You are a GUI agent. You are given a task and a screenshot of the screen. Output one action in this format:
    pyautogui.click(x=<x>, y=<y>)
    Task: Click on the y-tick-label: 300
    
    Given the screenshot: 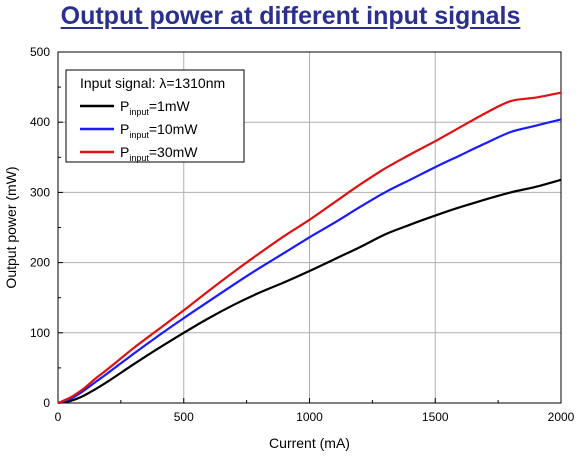 What is the action you would take?
    pyautogui.click(x=40, y=192)
    